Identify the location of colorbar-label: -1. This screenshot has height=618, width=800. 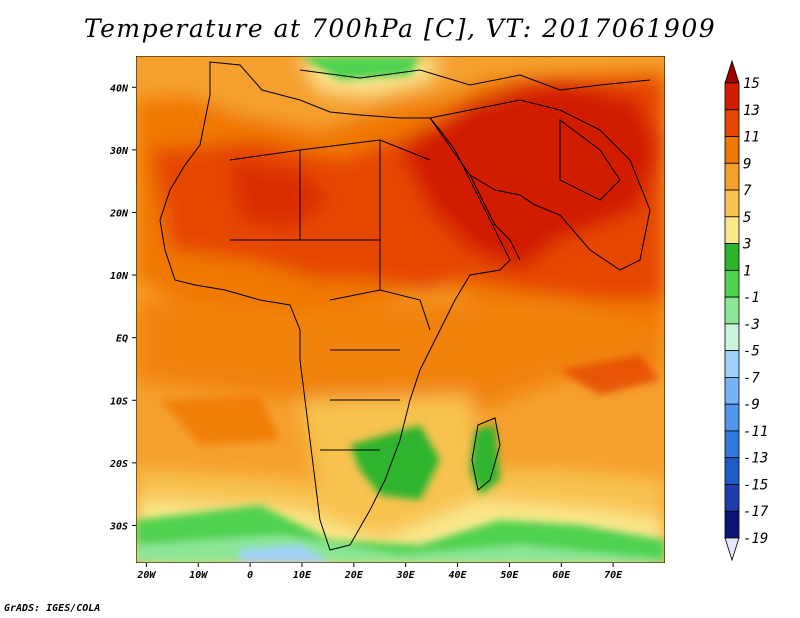
(751, 298).